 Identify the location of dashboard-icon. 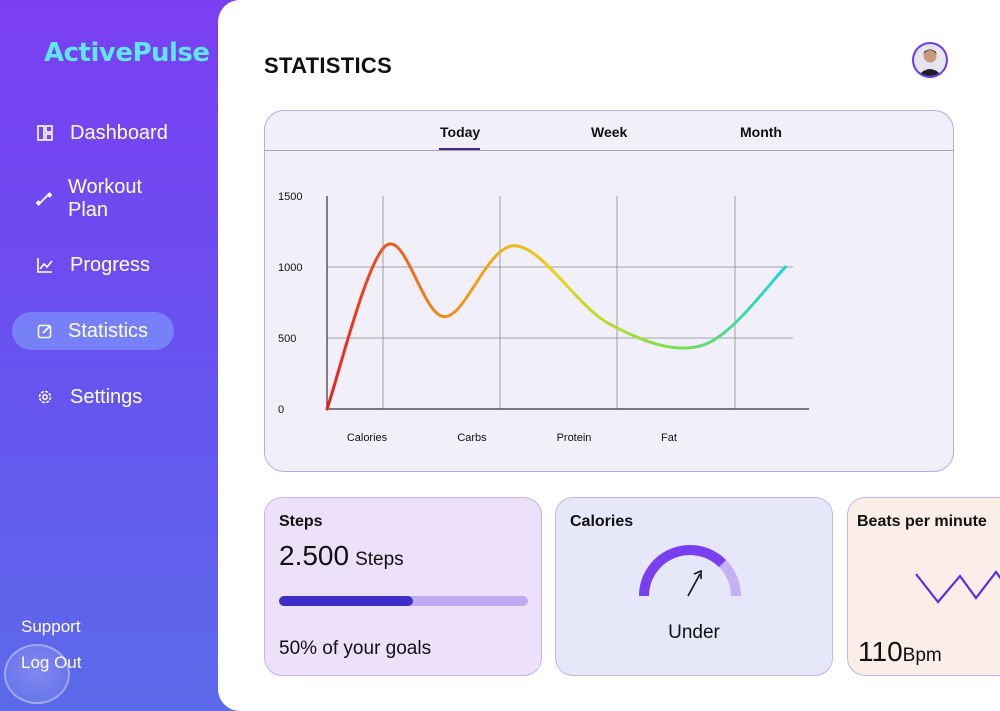
(45, 133).